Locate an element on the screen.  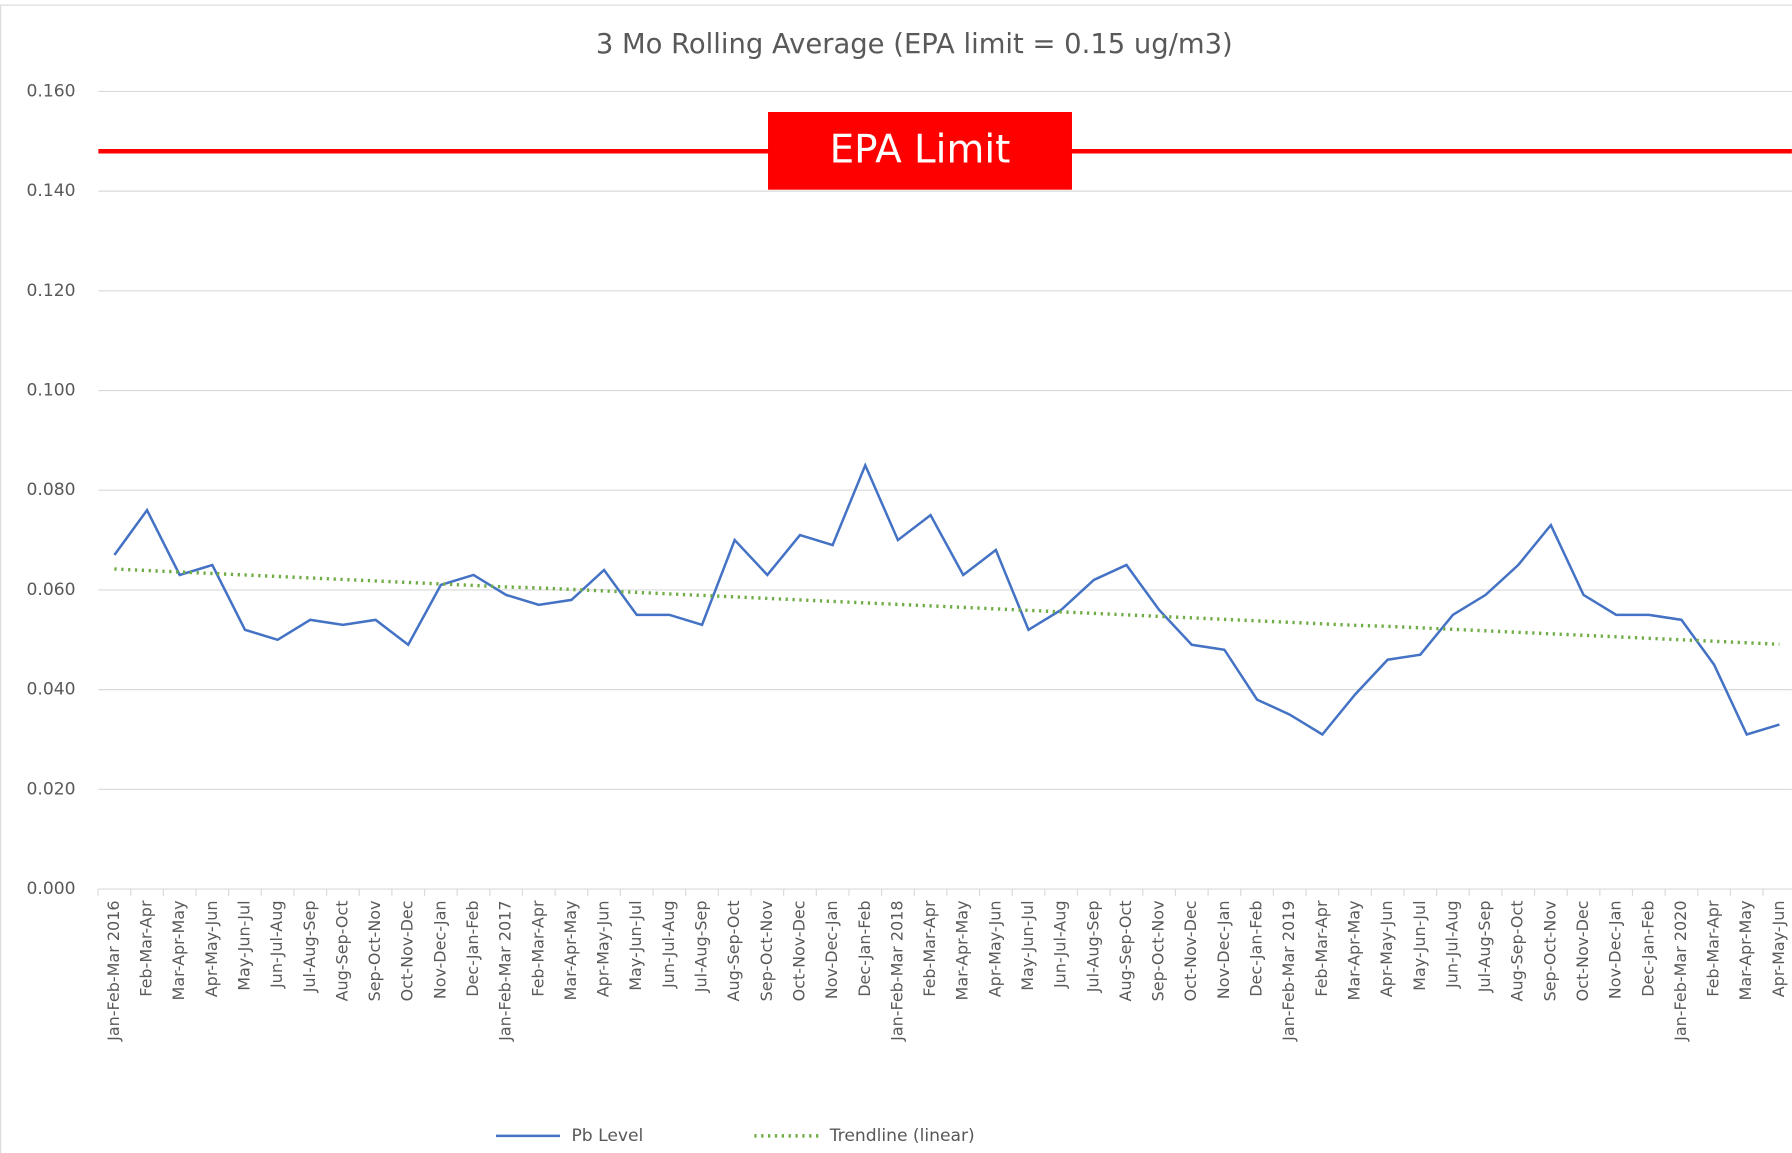
x-tick-label: Jan-Feb-Mar 2016 is located at coordinates (113, 970).